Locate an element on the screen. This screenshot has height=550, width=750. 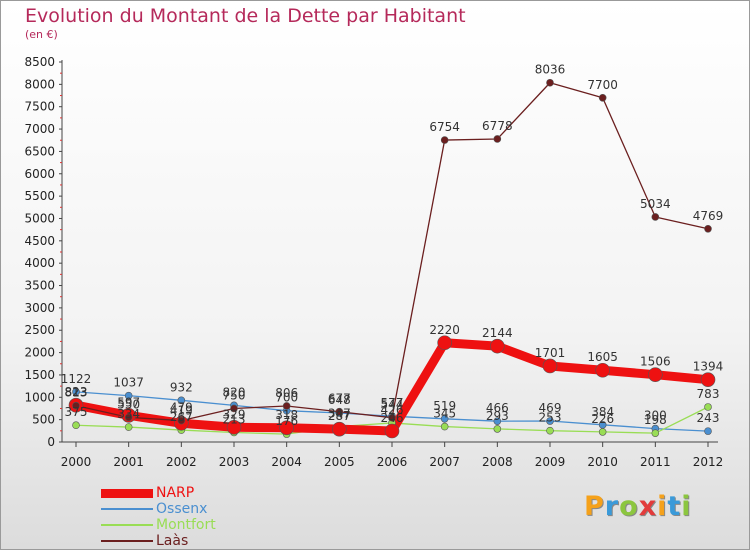
brand-letter: r is located at coordinates (612, 506).